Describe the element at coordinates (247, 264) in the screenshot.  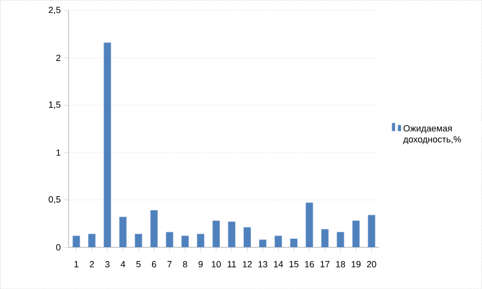
I see `x-tick-label: 12` at that location.